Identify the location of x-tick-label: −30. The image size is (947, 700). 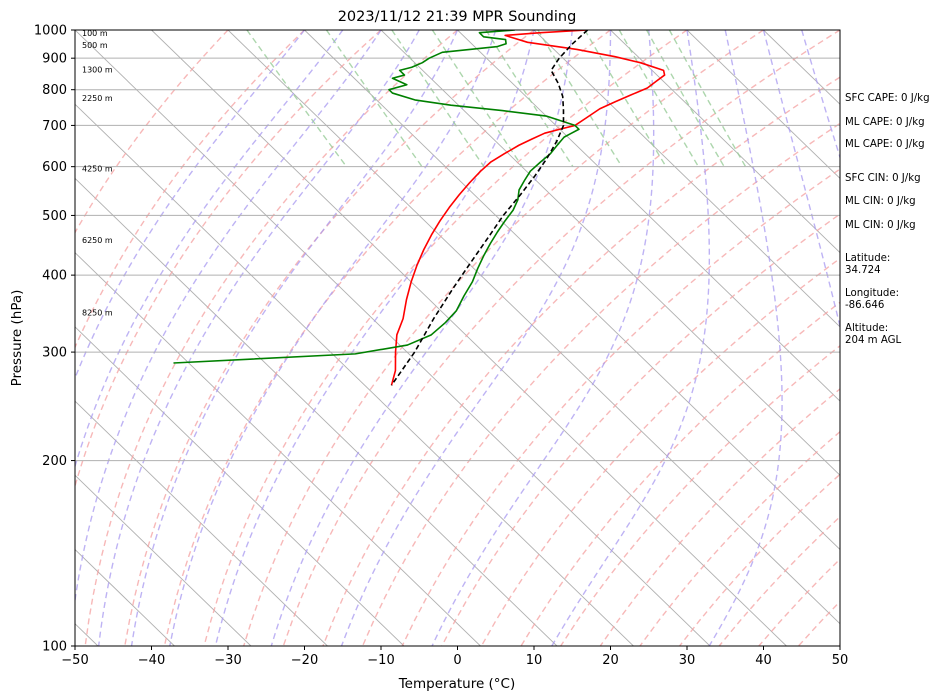
(227, 660).